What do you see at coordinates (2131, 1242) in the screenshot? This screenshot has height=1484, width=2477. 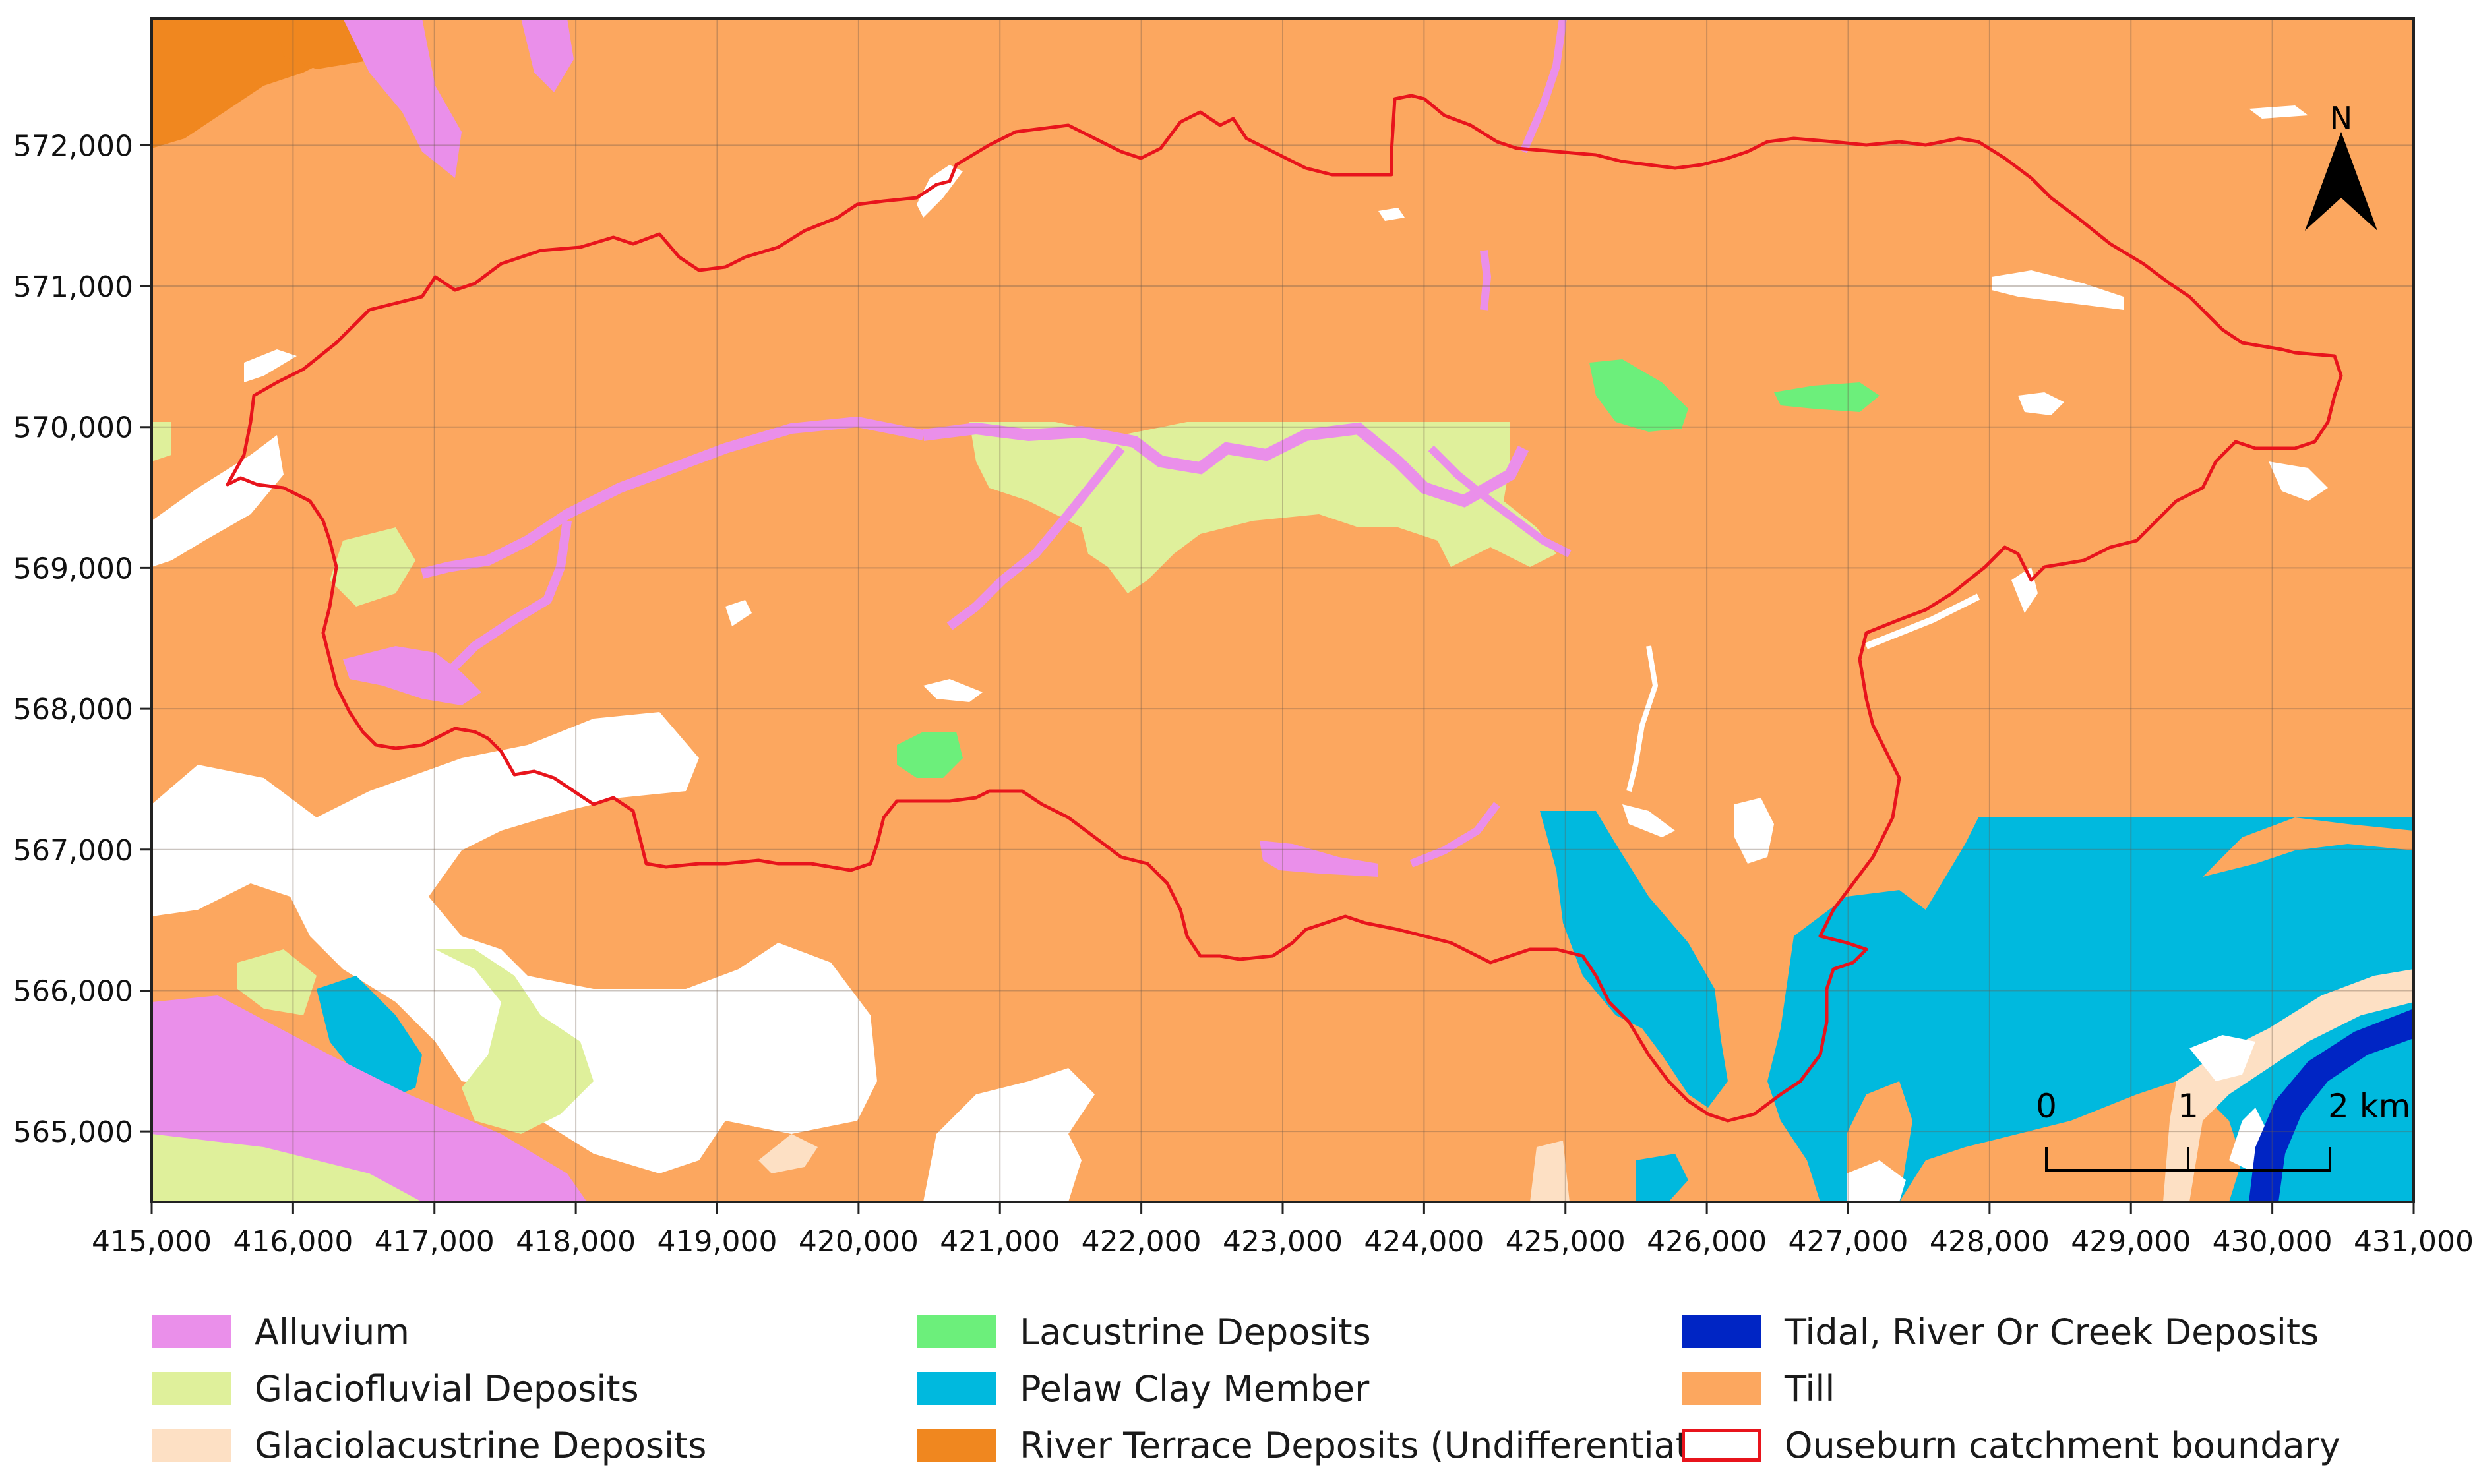 I see `x-tick-label: 429,000` at bounding box center [2131, 1242].